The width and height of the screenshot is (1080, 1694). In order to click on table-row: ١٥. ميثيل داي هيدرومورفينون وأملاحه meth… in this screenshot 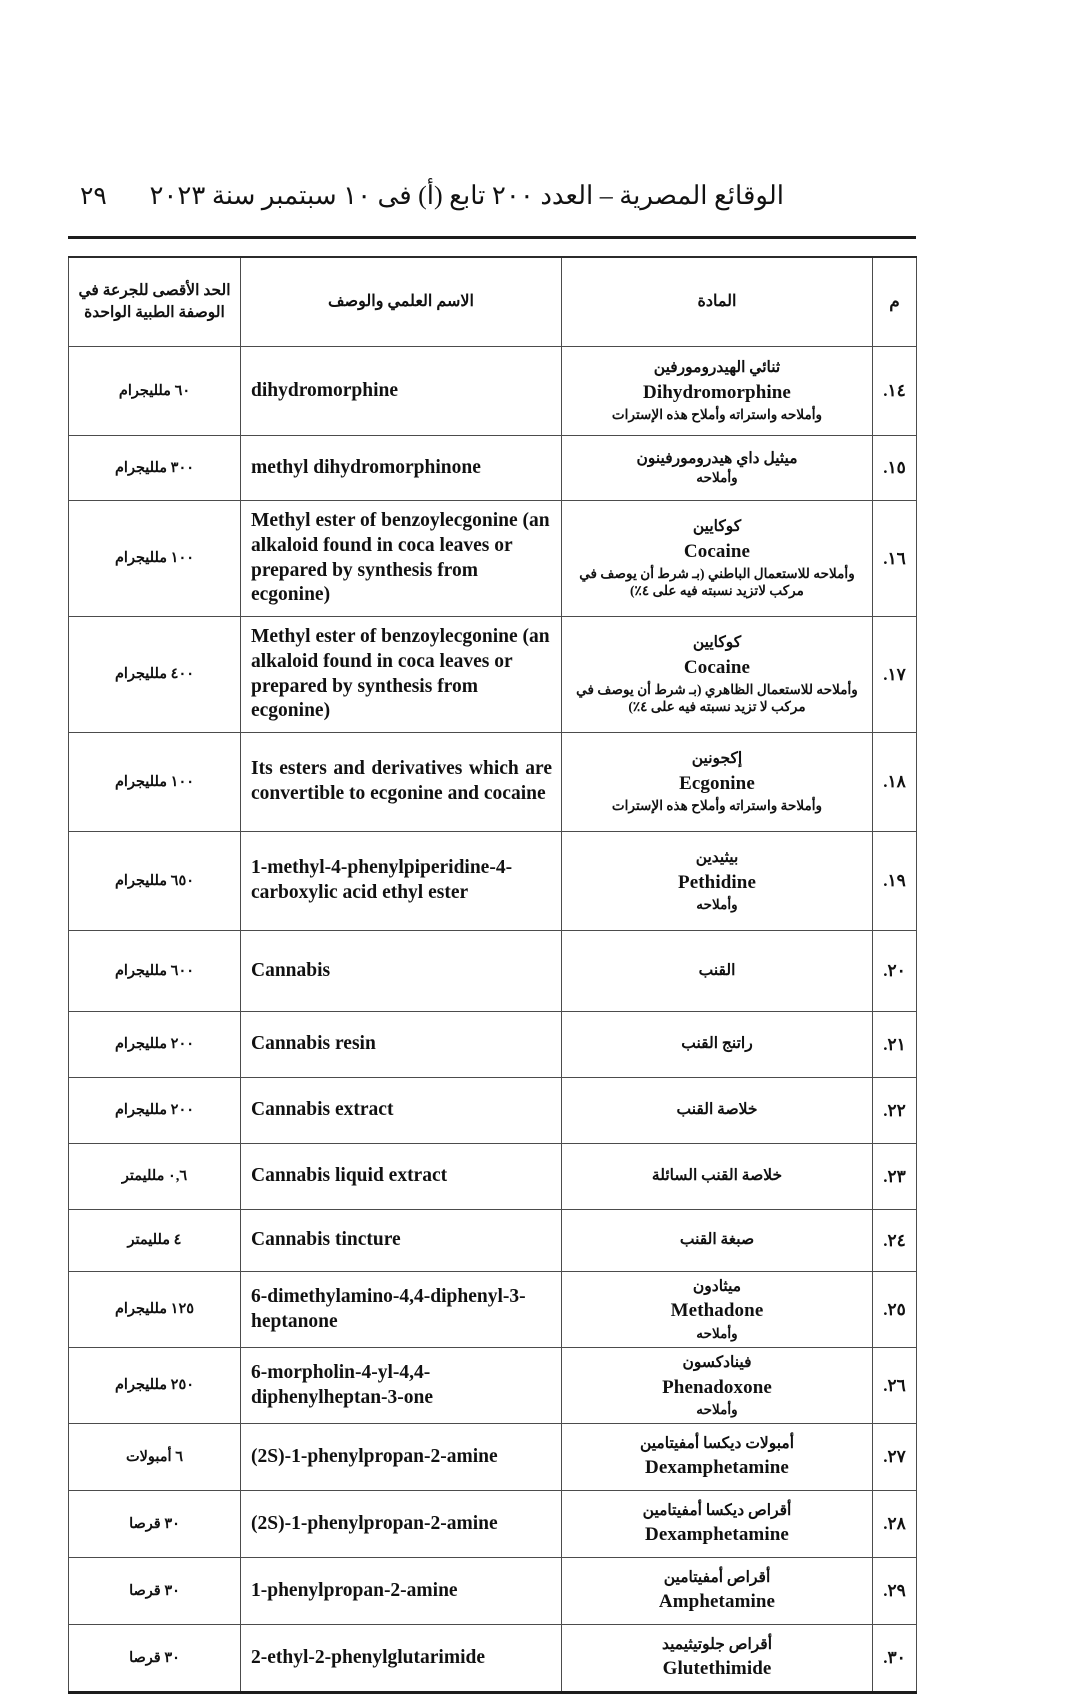, I will do `click(492, 468)`.